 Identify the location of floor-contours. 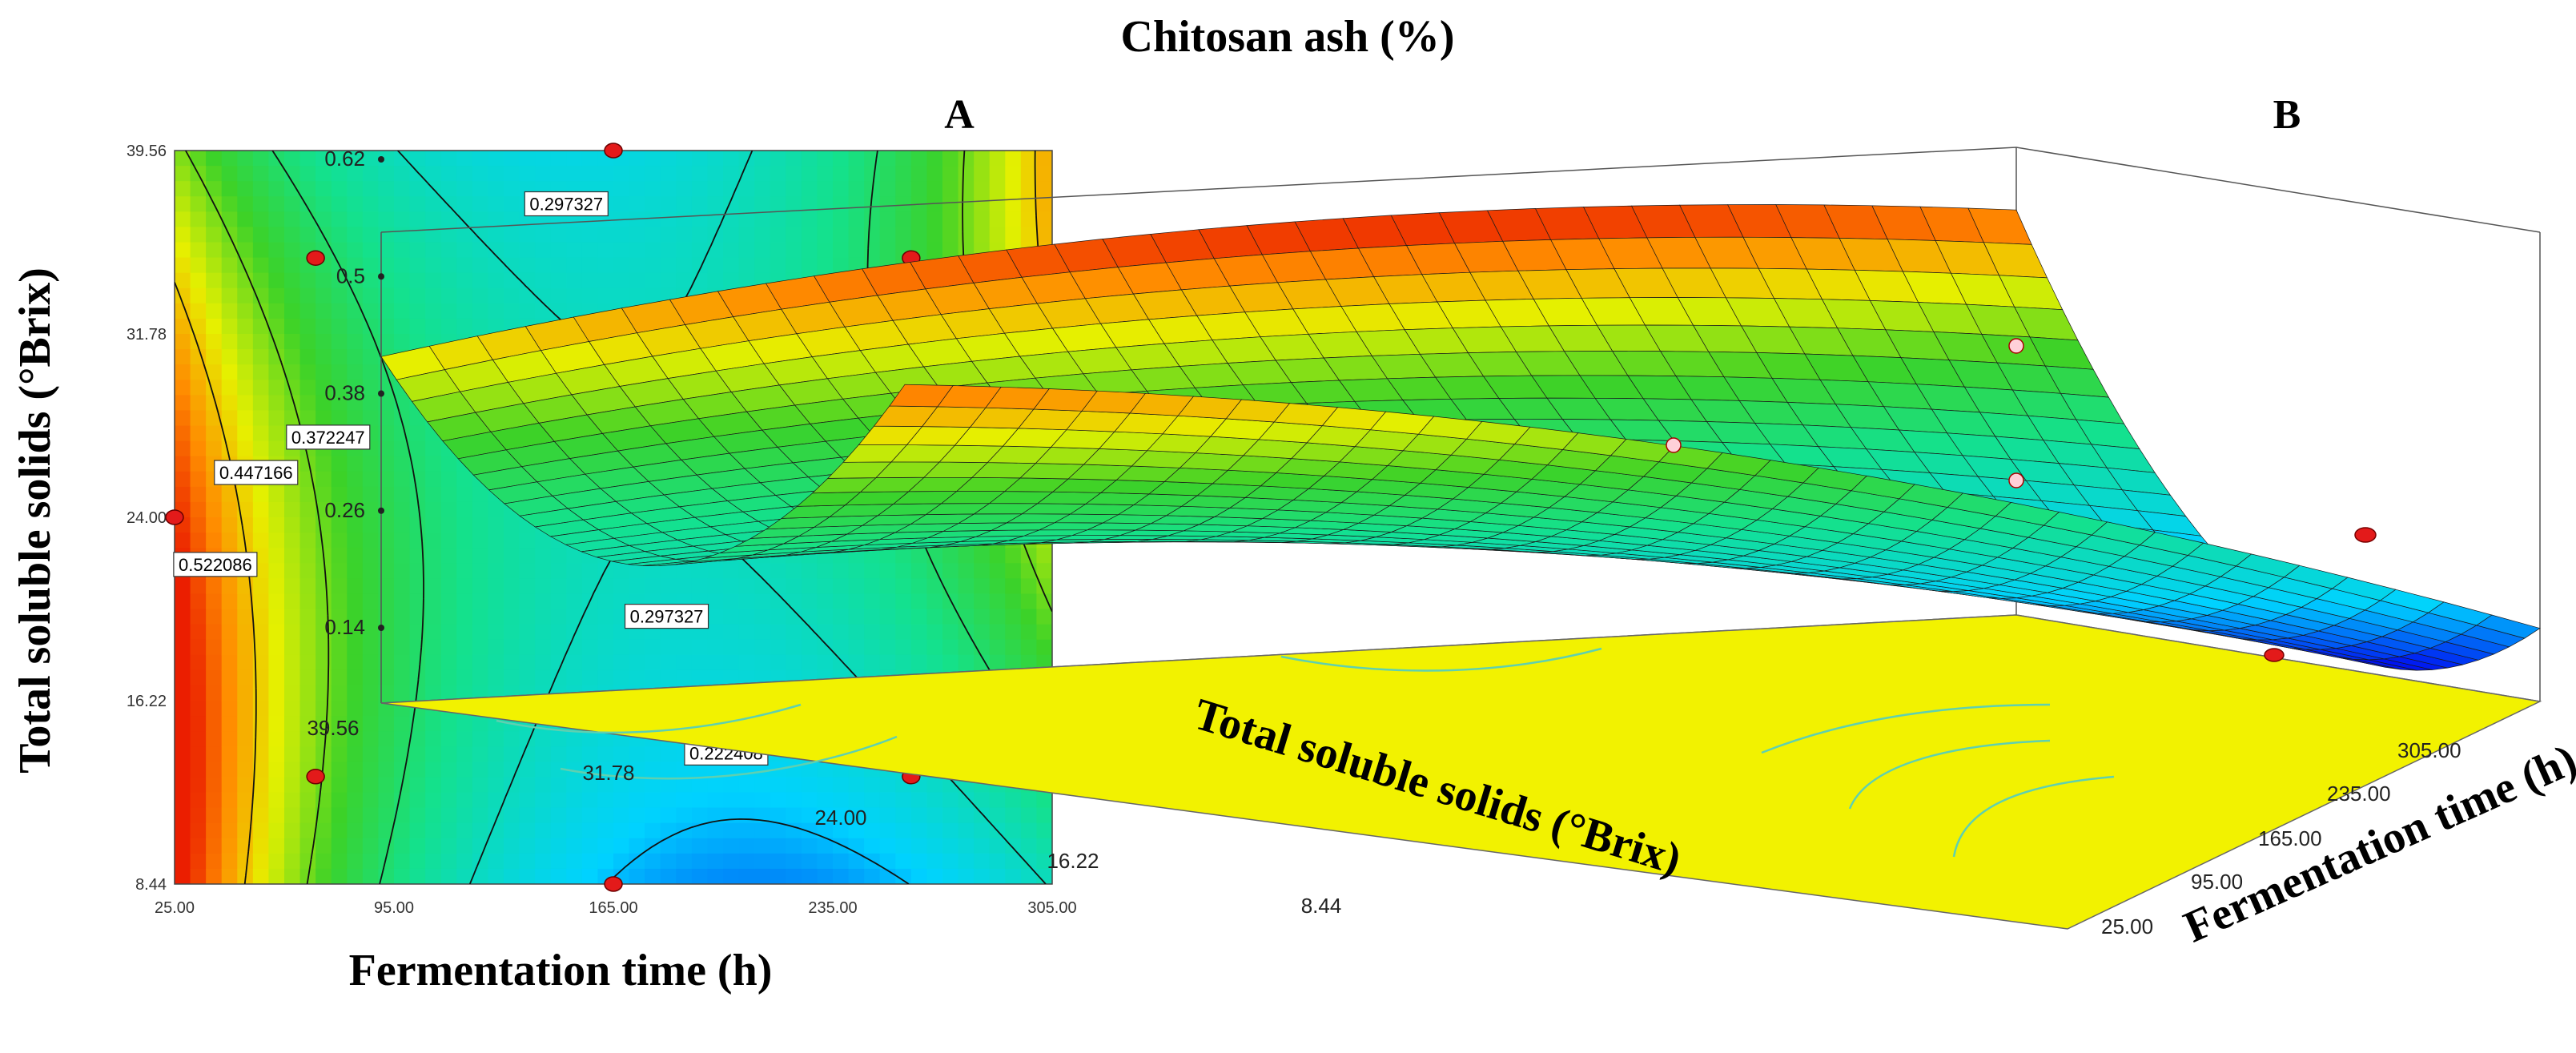
(1305, 752).